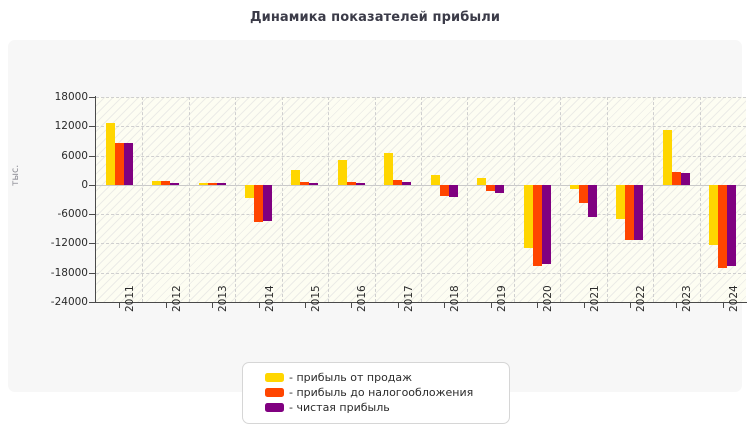 The image size is (750, 440). I want to click on x-axis-tick-label: 2017, so click(408, 298).